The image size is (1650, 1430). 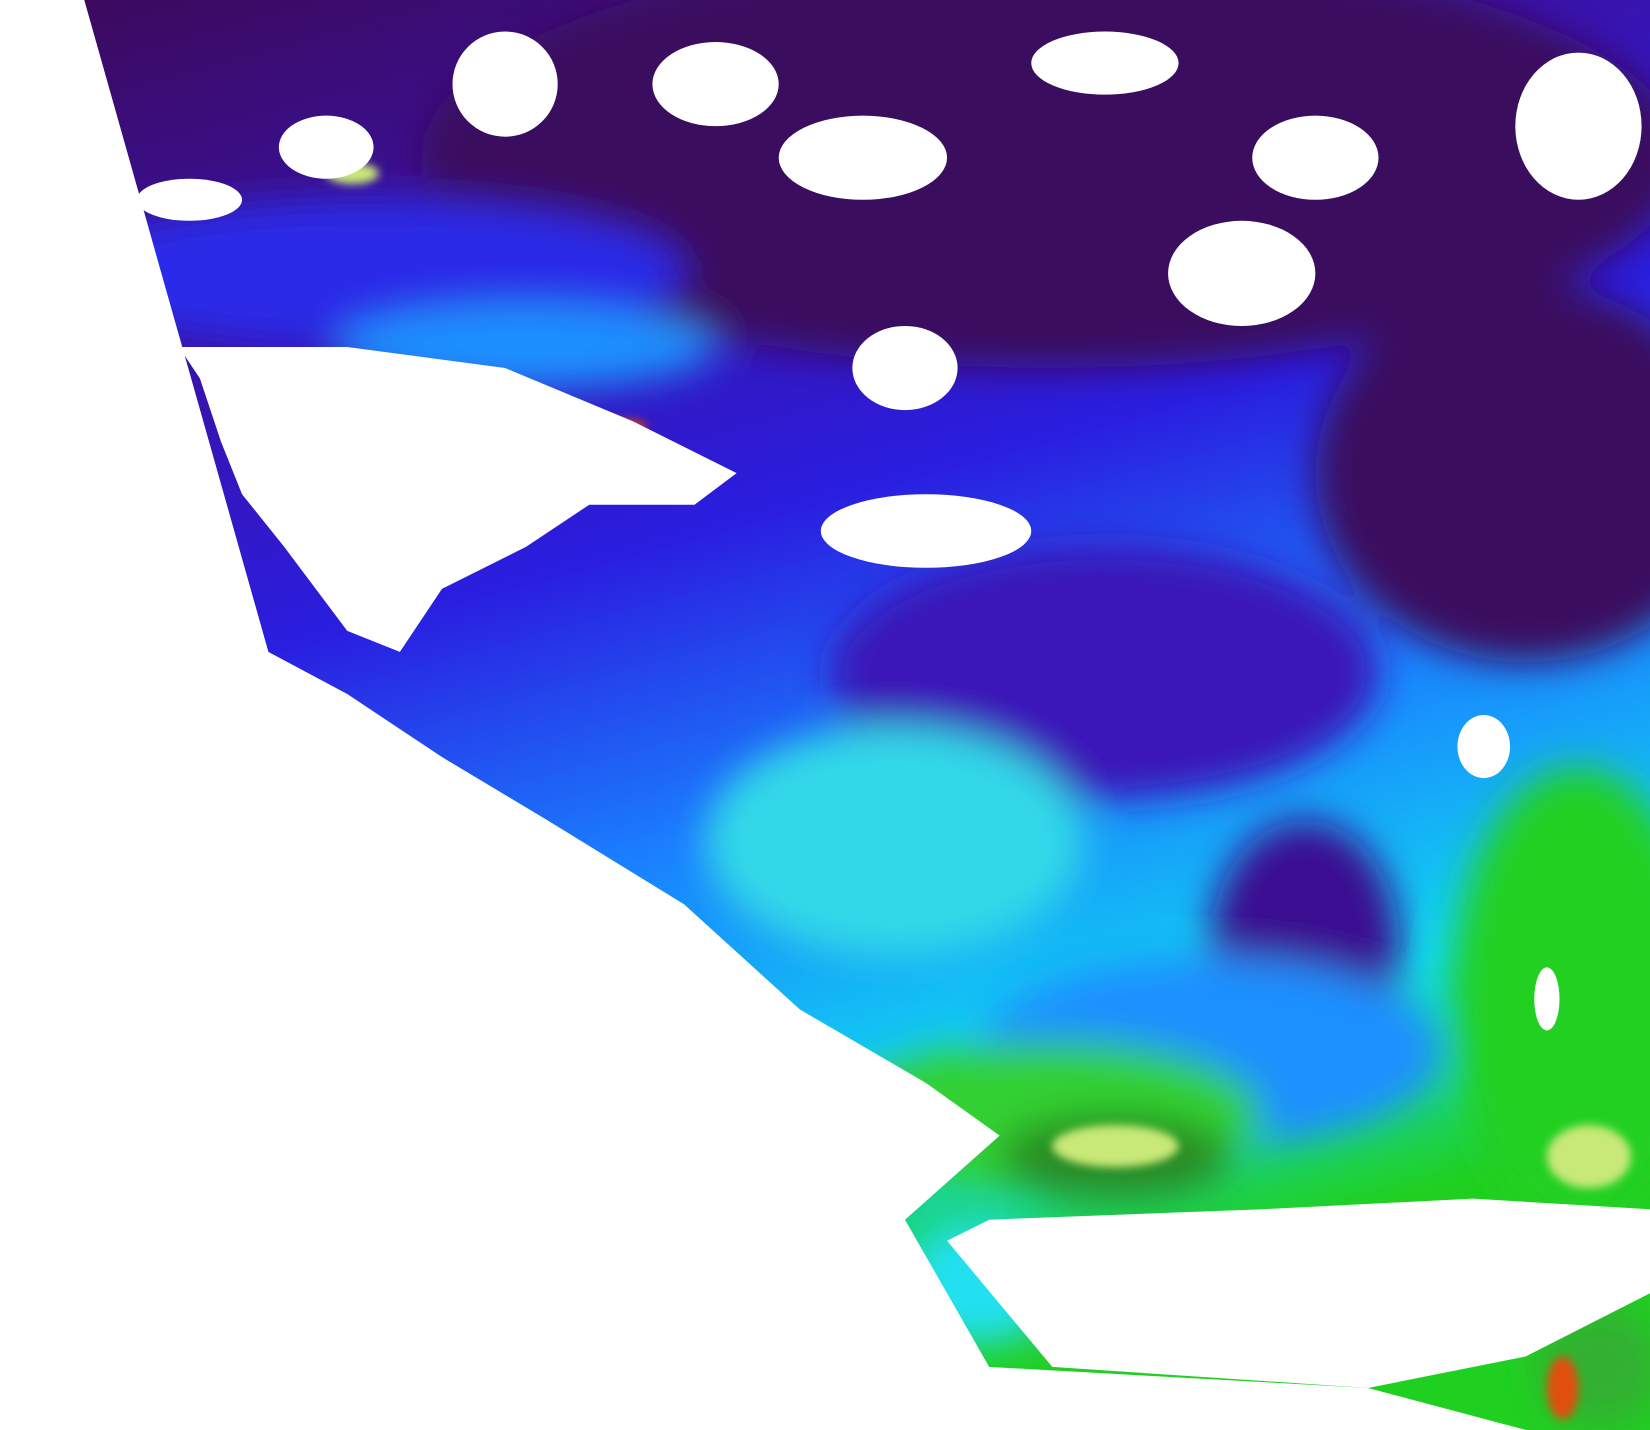 I want to click on yellow-green-shoal, so click(x=1115, y=1146).